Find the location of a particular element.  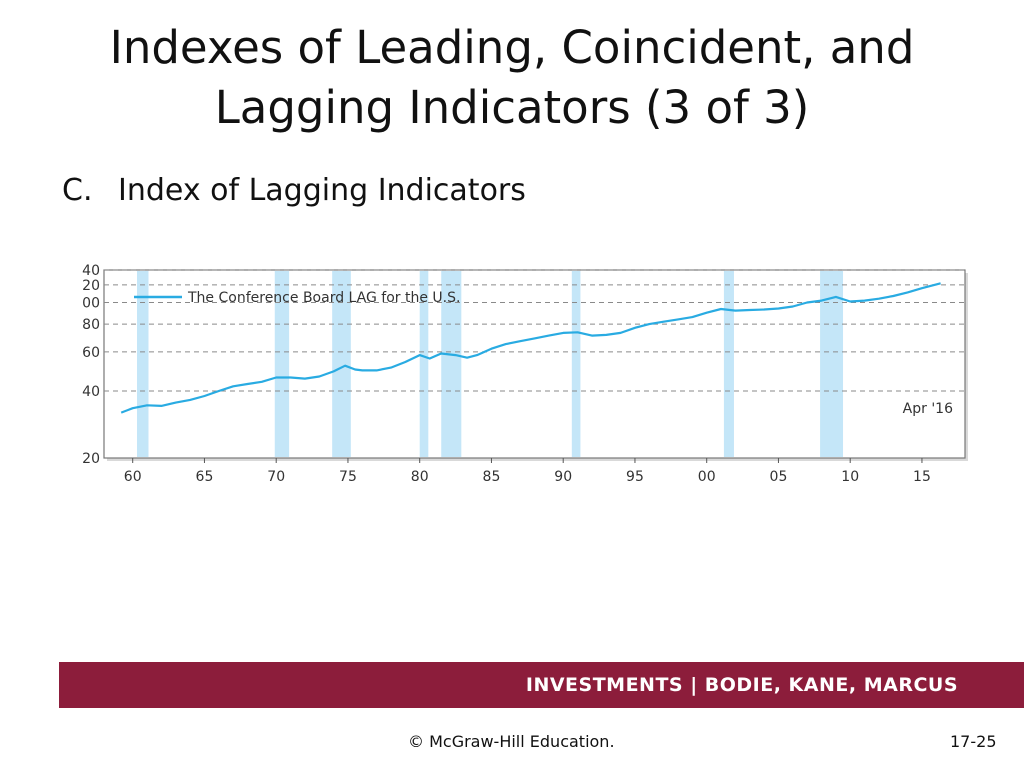

x-tick-label-00: 00 is located at coordinates (707, 477).